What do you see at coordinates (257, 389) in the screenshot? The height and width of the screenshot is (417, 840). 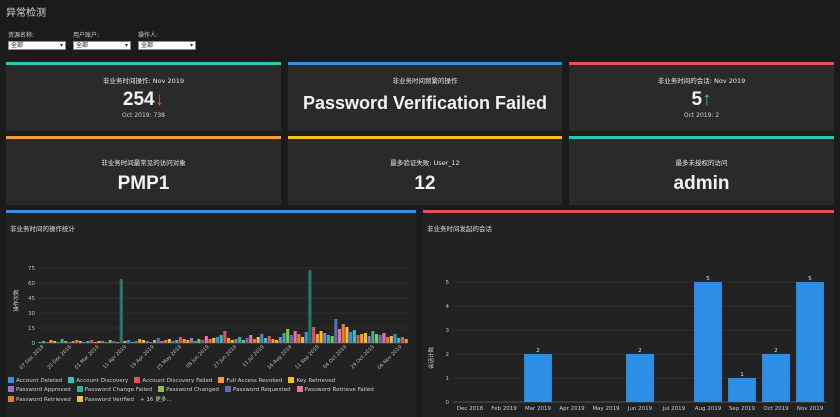 I see `legend-item: Password Requested` at bounding box center [257, 389].